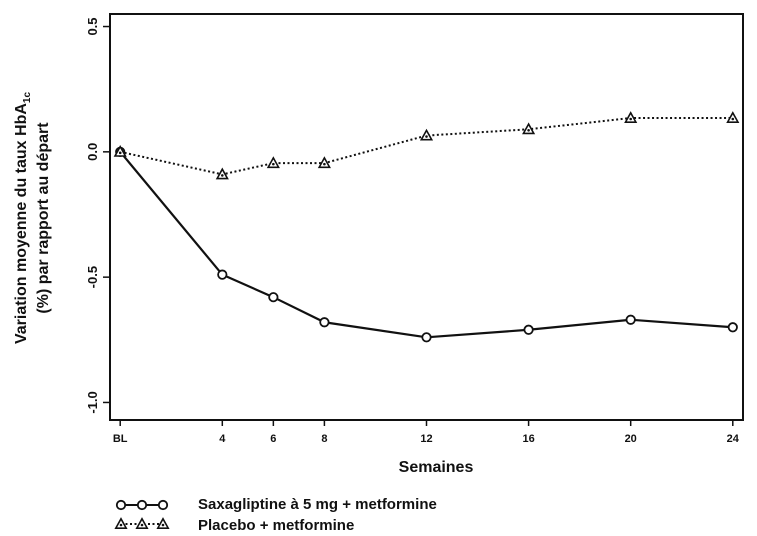 The image size is (757, 536). I want to click on legend-marker-1-1-dot, so click(142, 525).